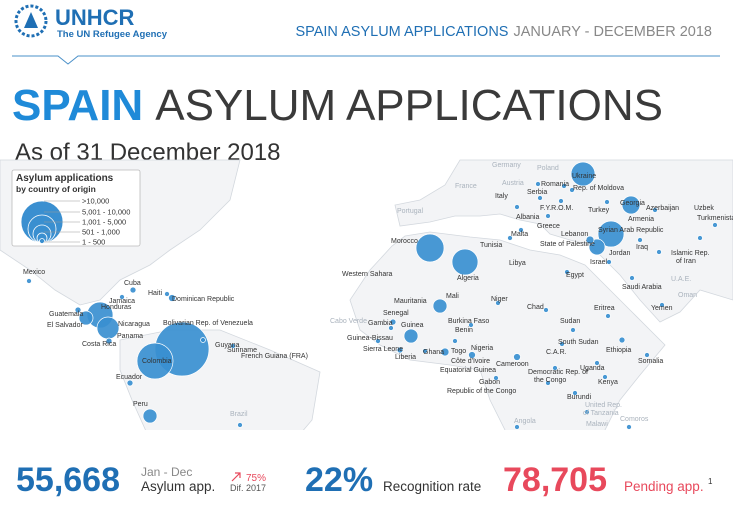  I want to click on country-label: Honduras, so click(116, 307).